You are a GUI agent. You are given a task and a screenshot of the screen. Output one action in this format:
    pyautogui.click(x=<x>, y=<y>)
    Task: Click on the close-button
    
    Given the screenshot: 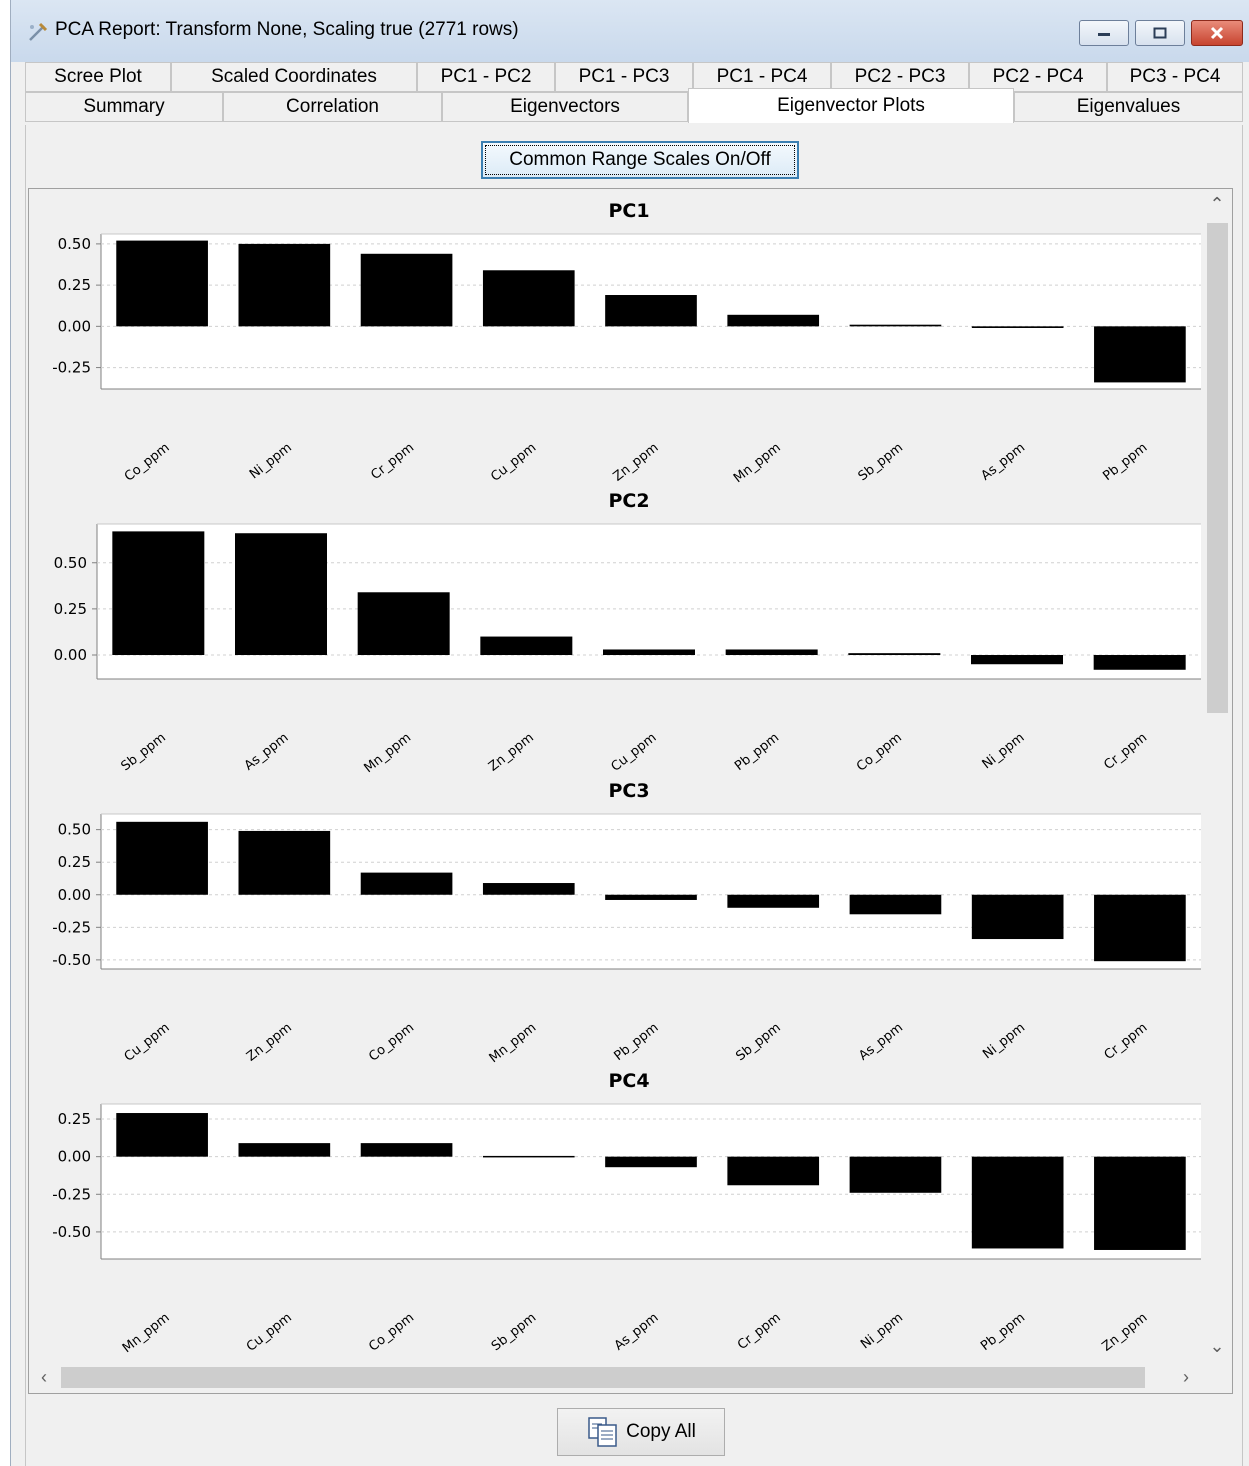 What is the action you would take?
    pyautogui.click(x=1217, y=33)
    